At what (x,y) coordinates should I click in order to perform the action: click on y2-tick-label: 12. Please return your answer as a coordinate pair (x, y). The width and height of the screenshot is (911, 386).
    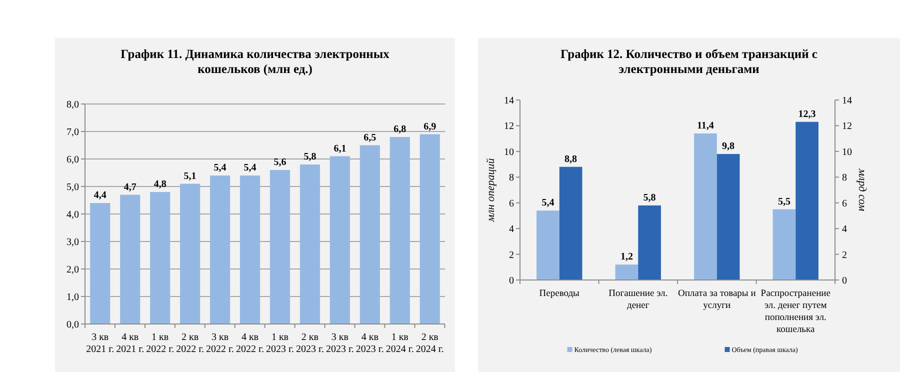
    Looking at the image, I should click on (847, 126).